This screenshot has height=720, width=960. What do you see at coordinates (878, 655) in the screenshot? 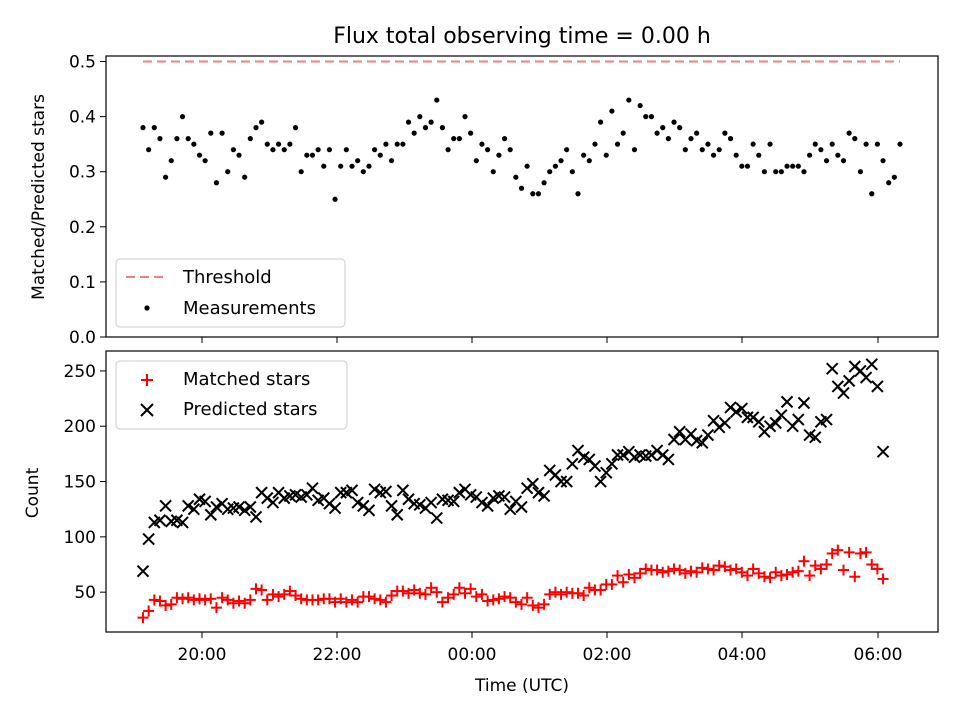
I see `x-tick-label: 06:00` at bounding box center [878, 655].